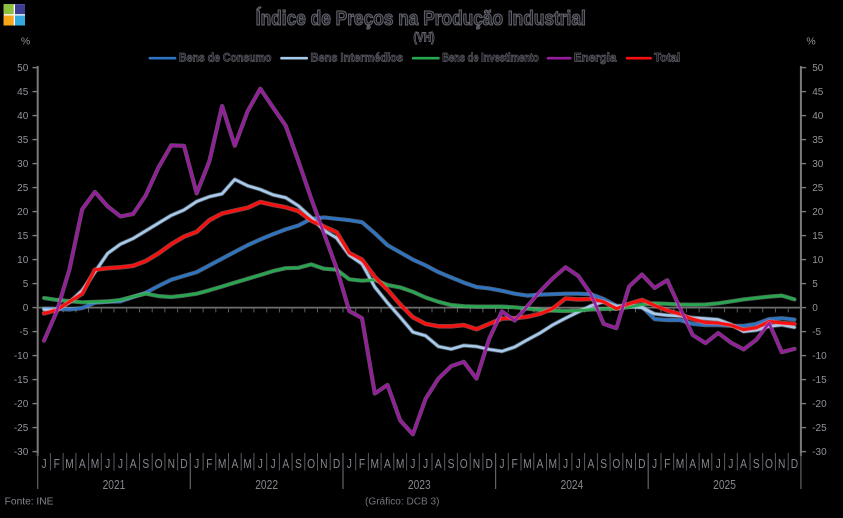 The image size is (843, 518). I want to click on svg-text: -15, so click(819, 380).